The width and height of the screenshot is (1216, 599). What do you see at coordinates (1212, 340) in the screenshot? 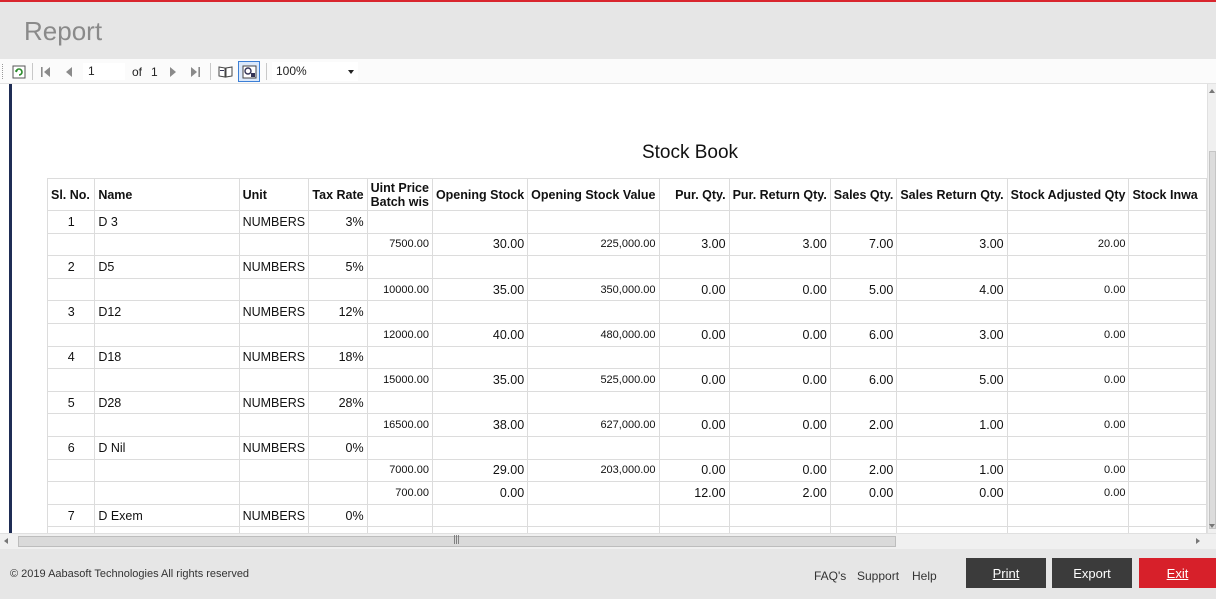
I see `vertical-scroll-thumb` at bounding box center [1212, 340].